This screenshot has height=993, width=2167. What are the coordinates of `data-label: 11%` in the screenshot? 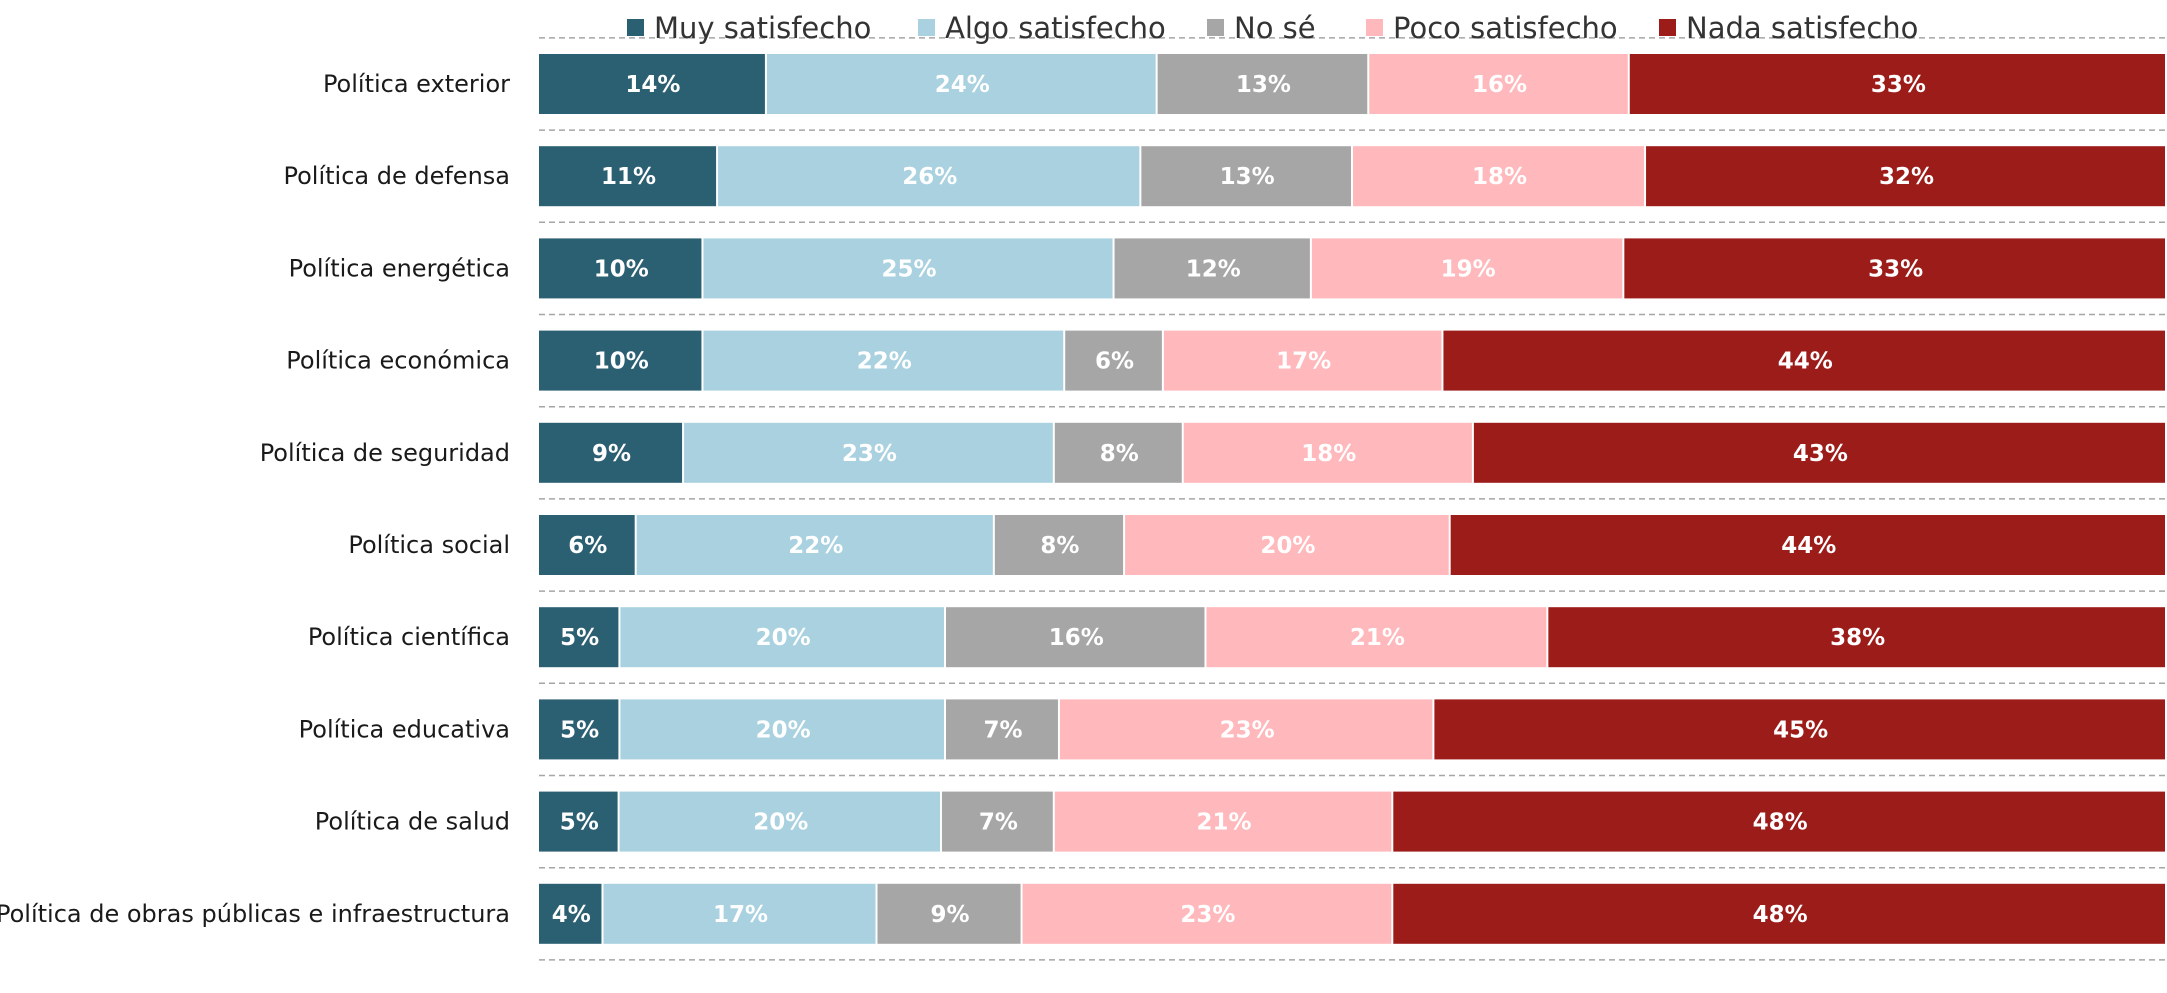 It's located at (628, 177).